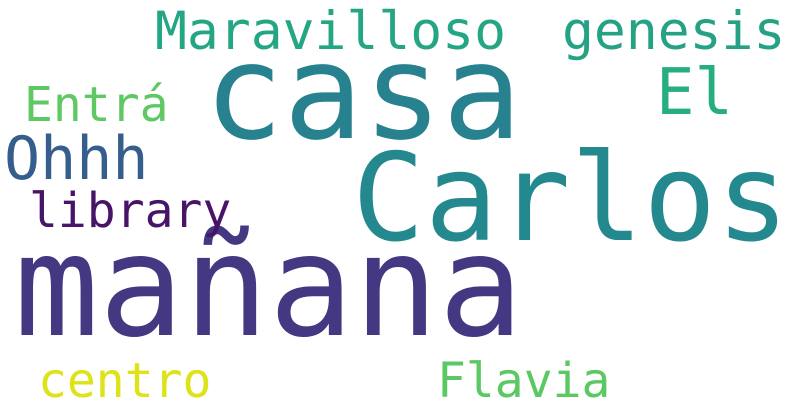 The image size is (800, 400). I want to click on word-library: library, so click(130, 211).